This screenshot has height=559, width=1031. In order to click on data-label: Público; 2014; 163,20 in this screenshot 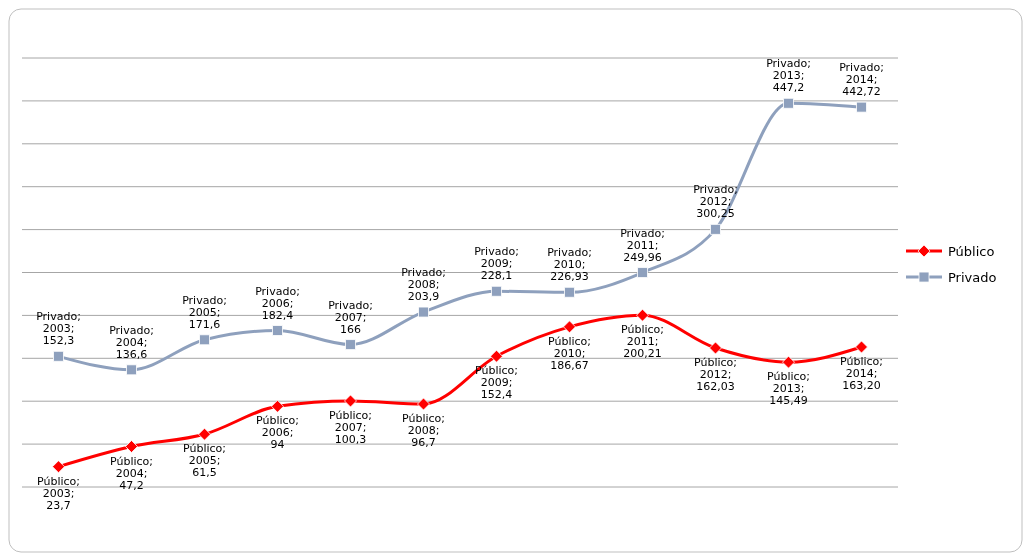, I will do `click(861, 373)`.